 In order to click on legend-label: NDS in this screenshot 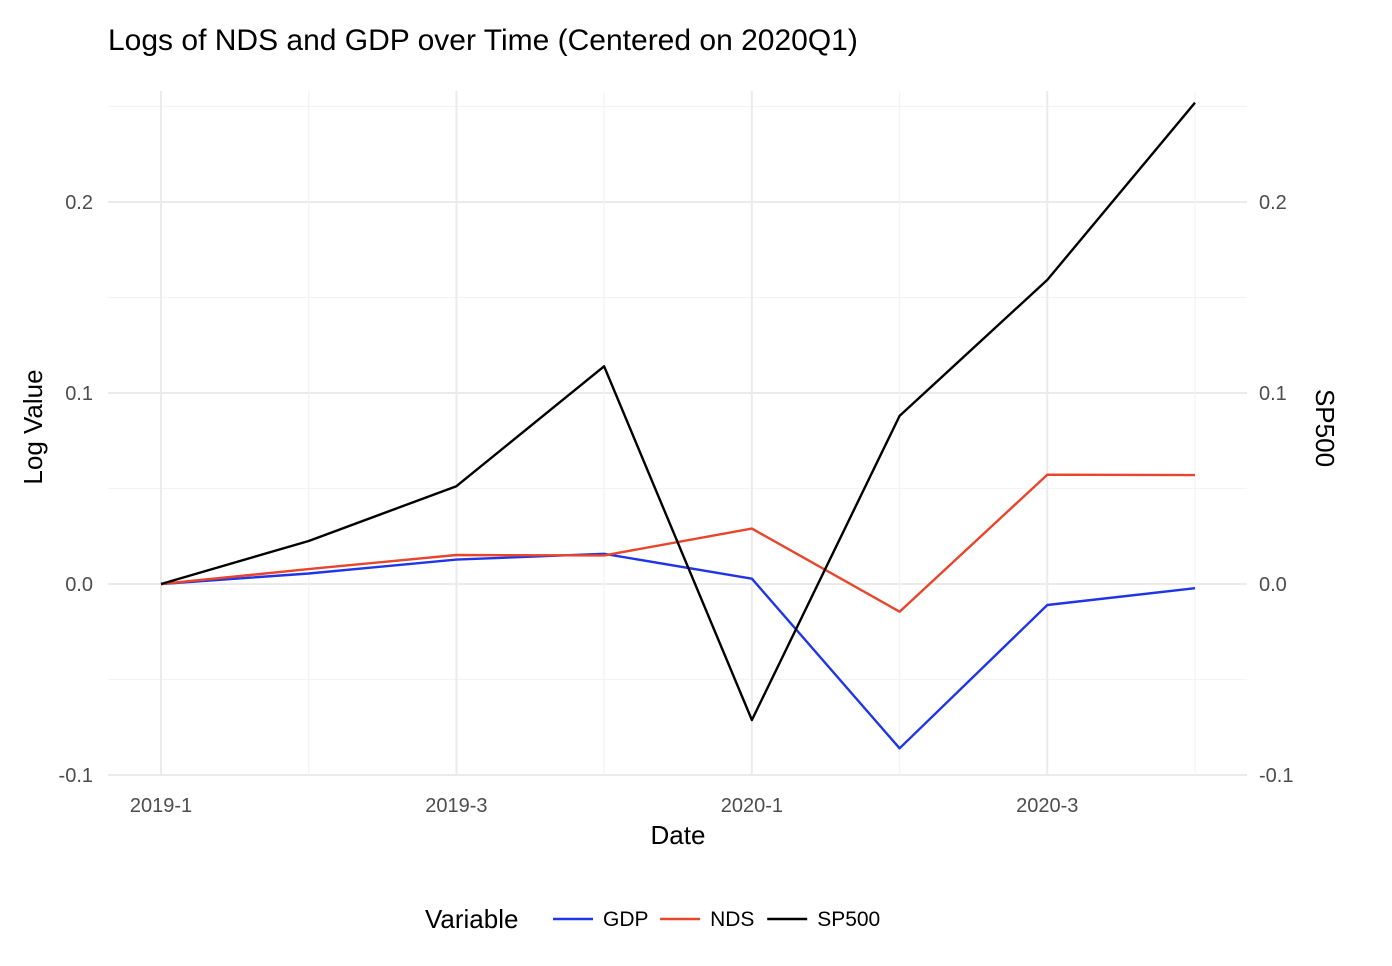, I will do `click(732, 919)`.